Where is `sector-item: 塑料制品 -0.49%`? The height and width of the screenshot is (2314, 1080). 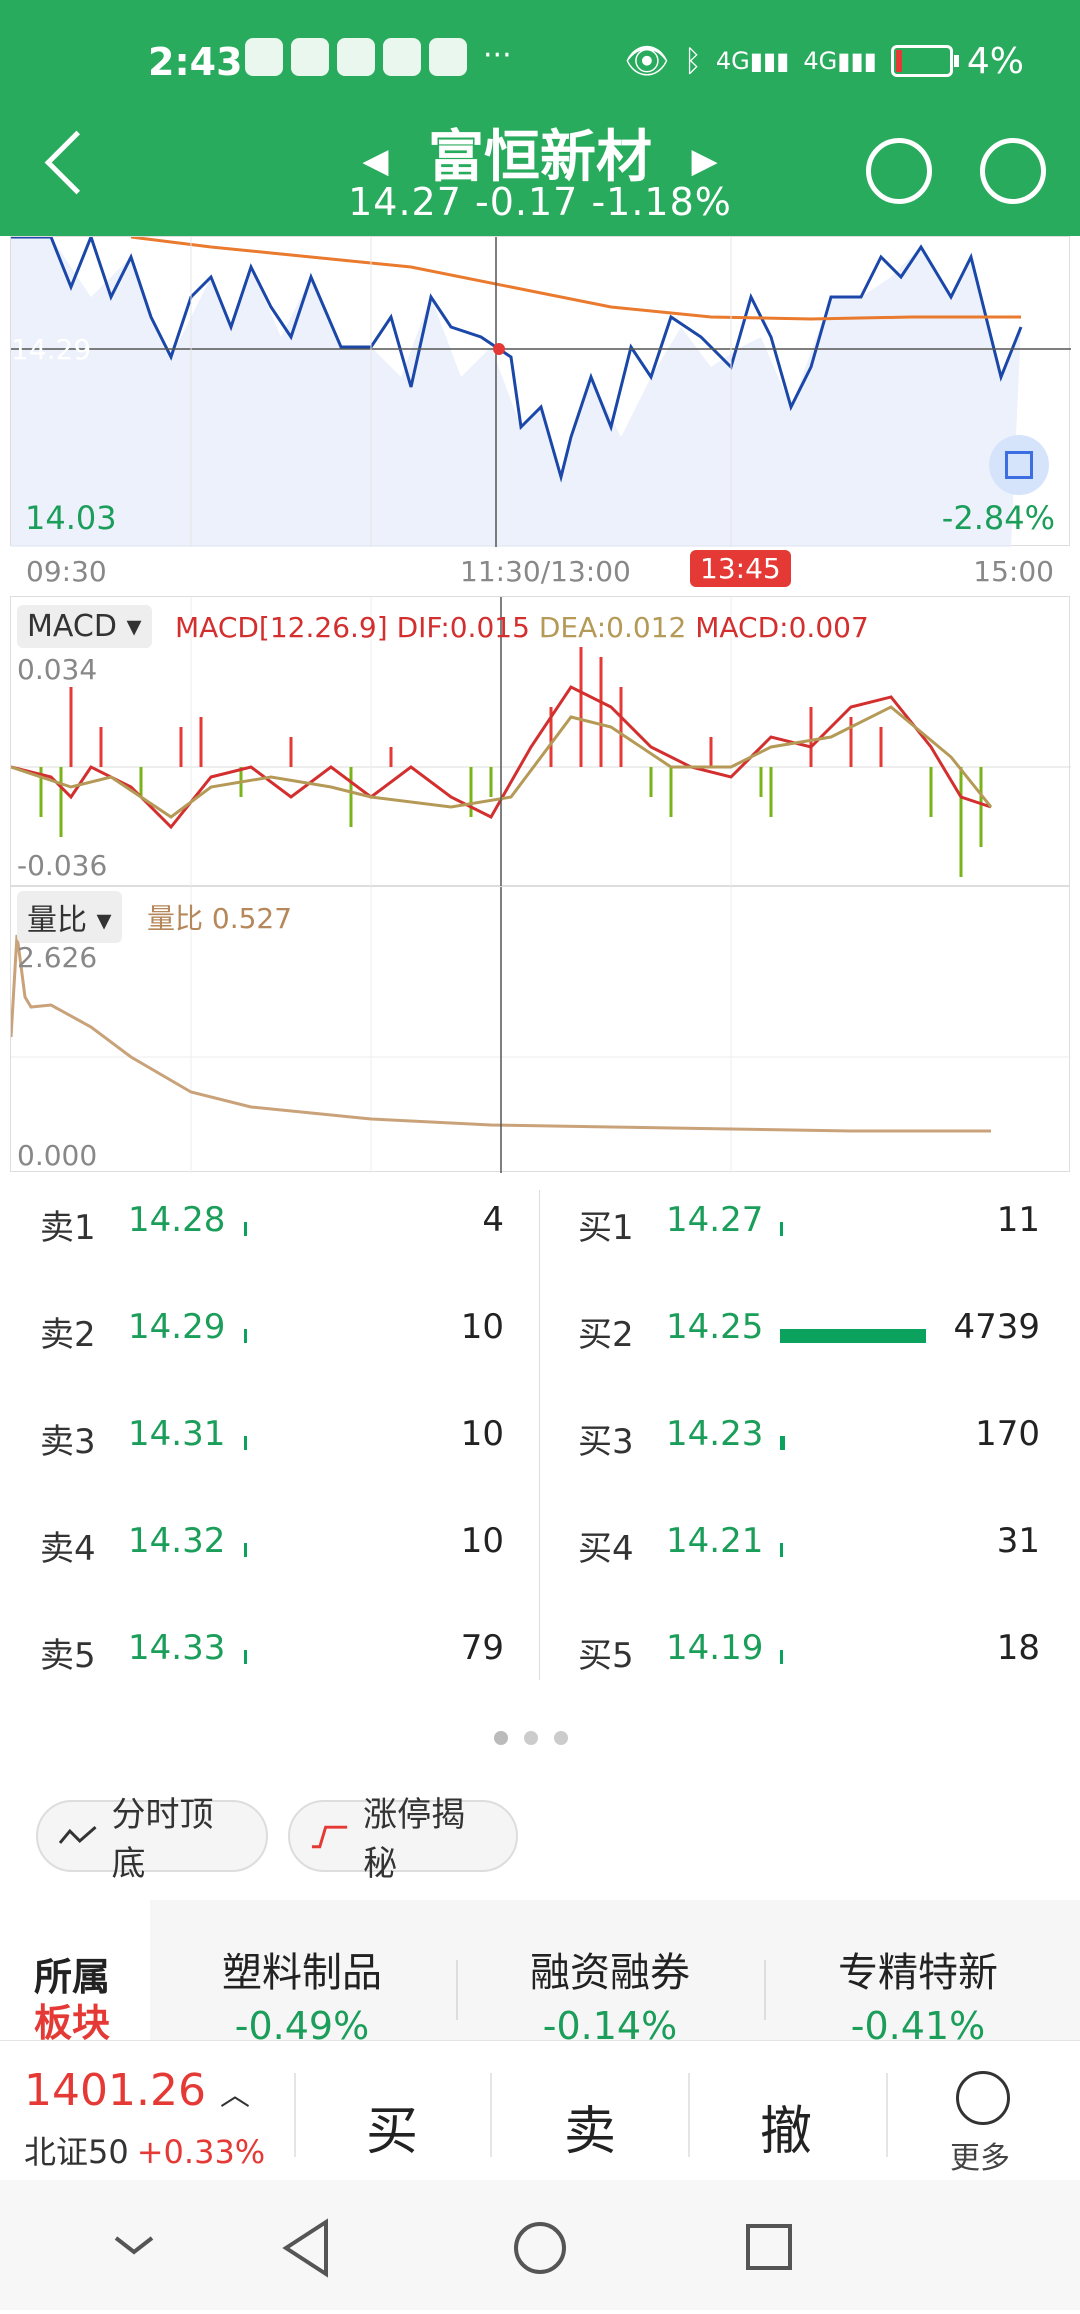
sector-item: 塑料制品 -0.49% is located at coordinates (302, 1994).